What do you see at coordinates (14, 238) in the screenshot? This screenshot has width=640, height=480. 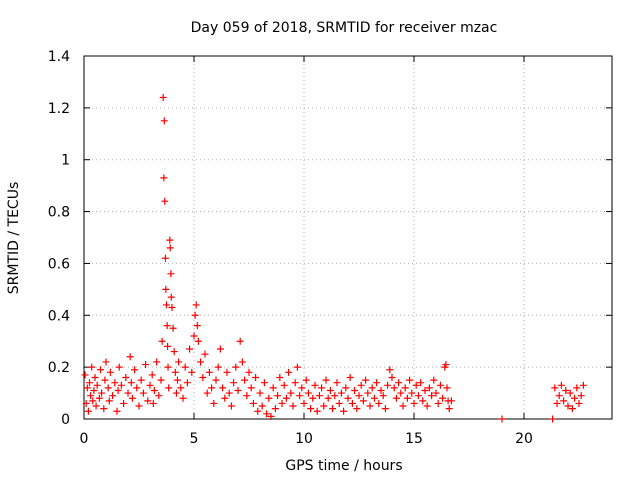 I see `y-axis-label: SRMTID / TECUs` at bounding box center [14, 238].